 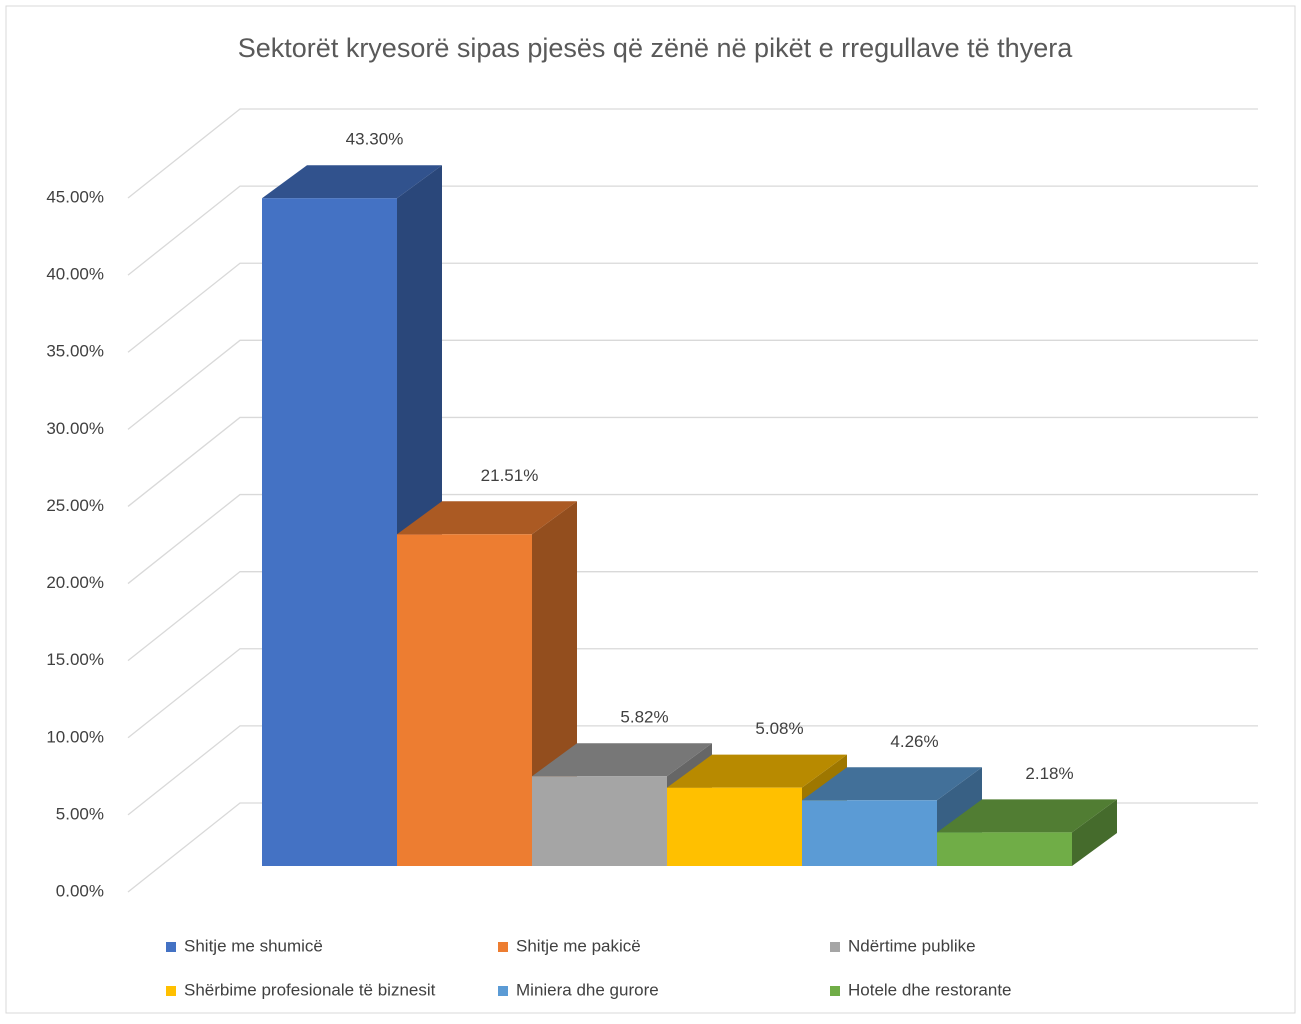 I want to click on y-tick-label: 40.00%, so click(x=75, y=274).